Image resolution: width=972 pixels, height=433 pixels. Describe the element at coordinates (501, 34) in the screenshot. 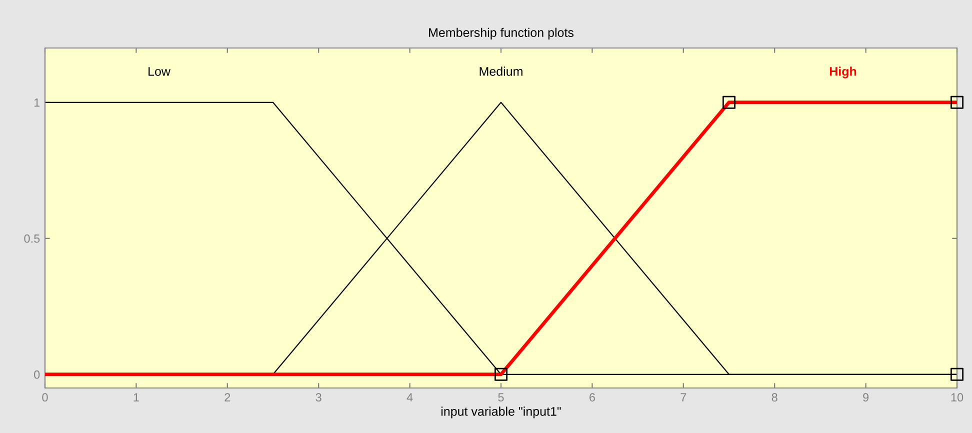

I see `chart-title: Membership function plots` at that location.